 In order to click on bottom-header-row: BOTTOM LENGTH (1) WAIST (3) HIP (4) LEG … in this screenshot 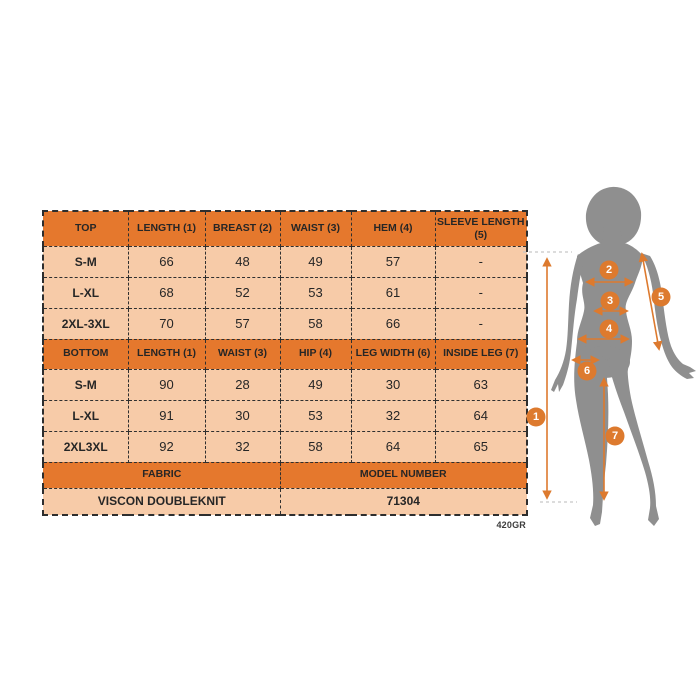, I will do `click(285, 354)`.